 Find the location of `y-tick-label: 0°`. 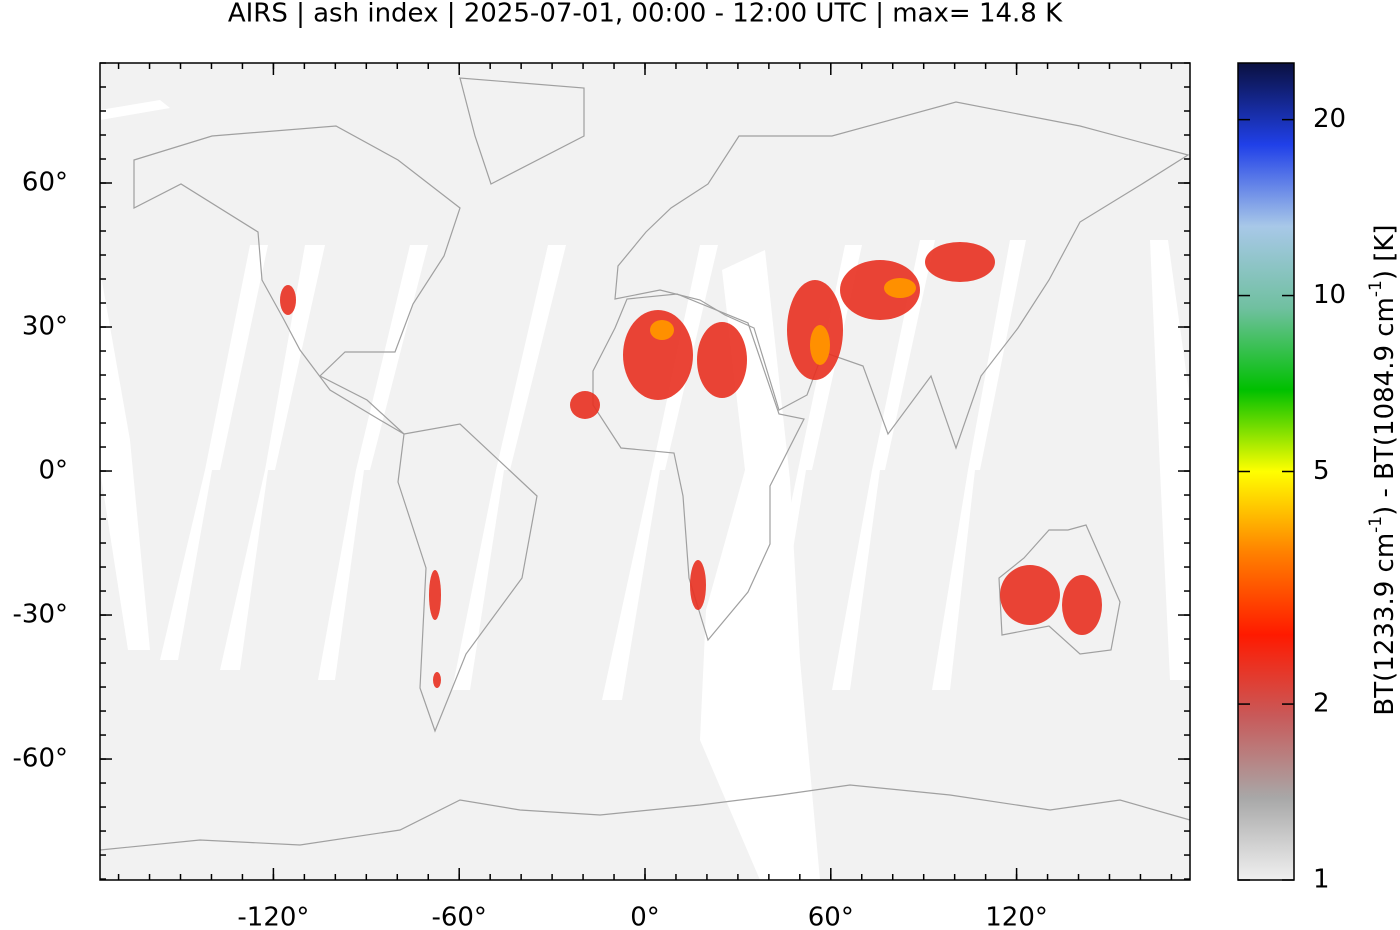

y-tick-label: 0° is located at coordinates (53, 471).